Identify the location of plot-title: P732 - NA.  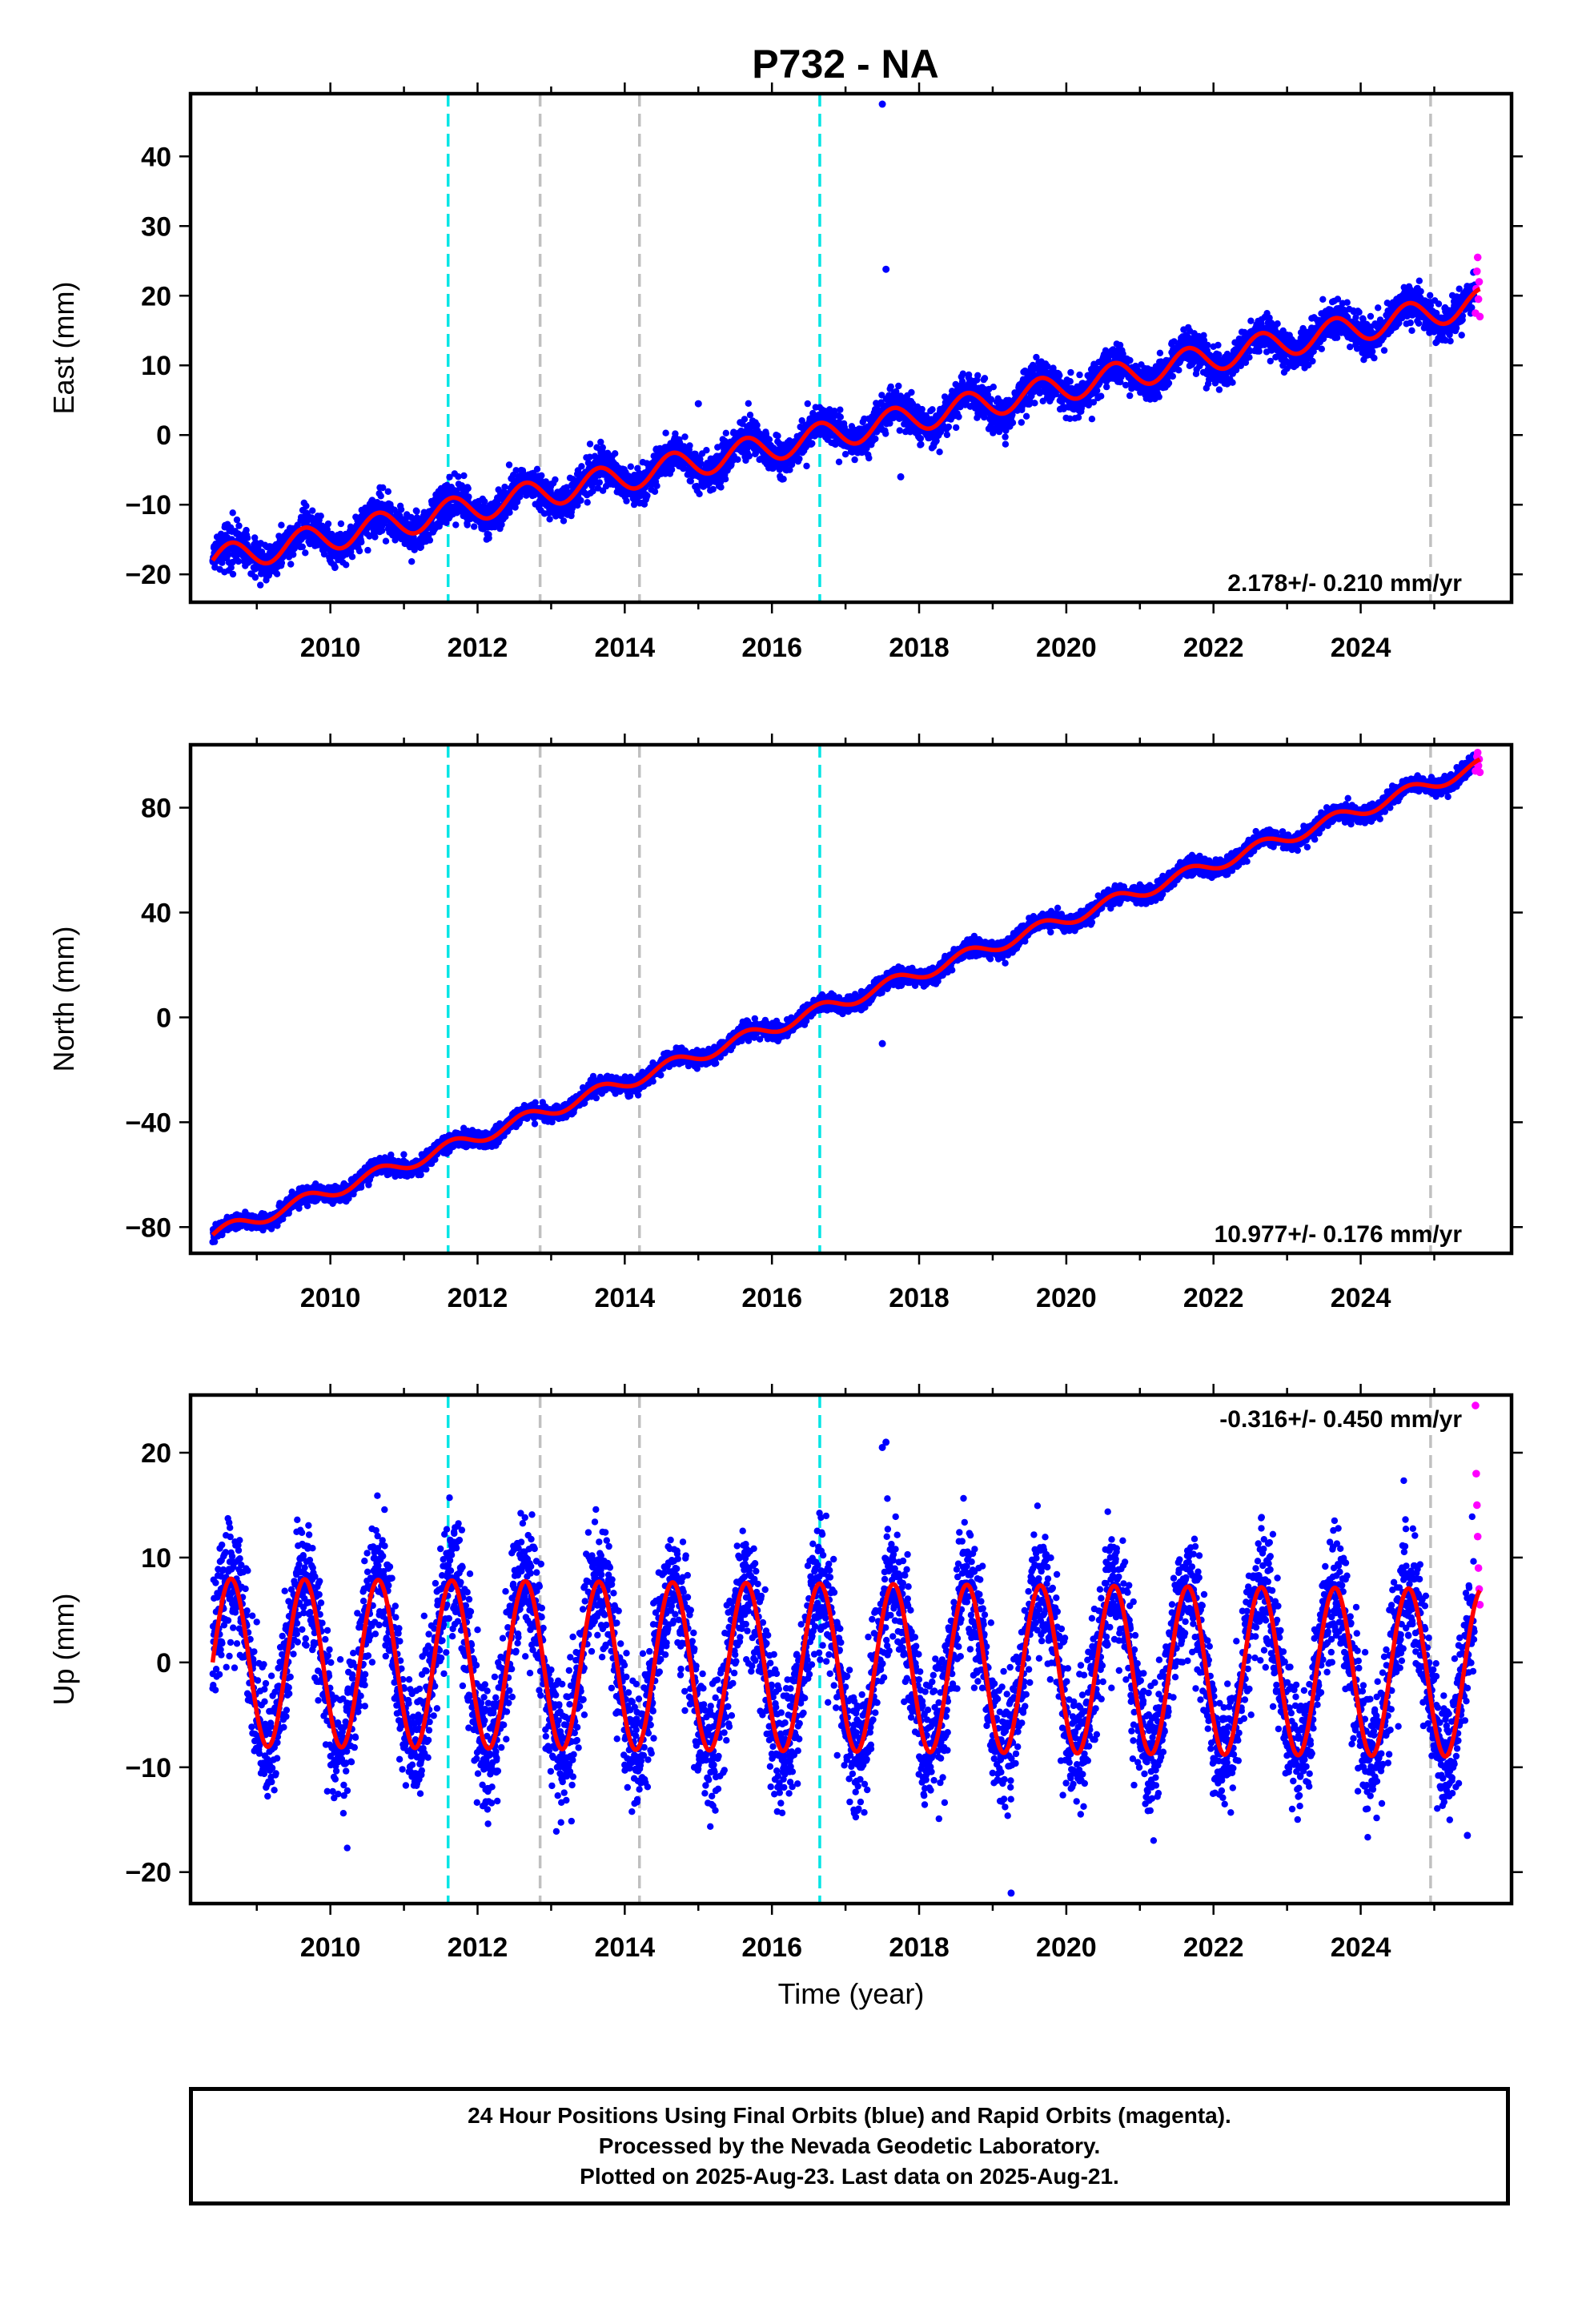
(845, 64).